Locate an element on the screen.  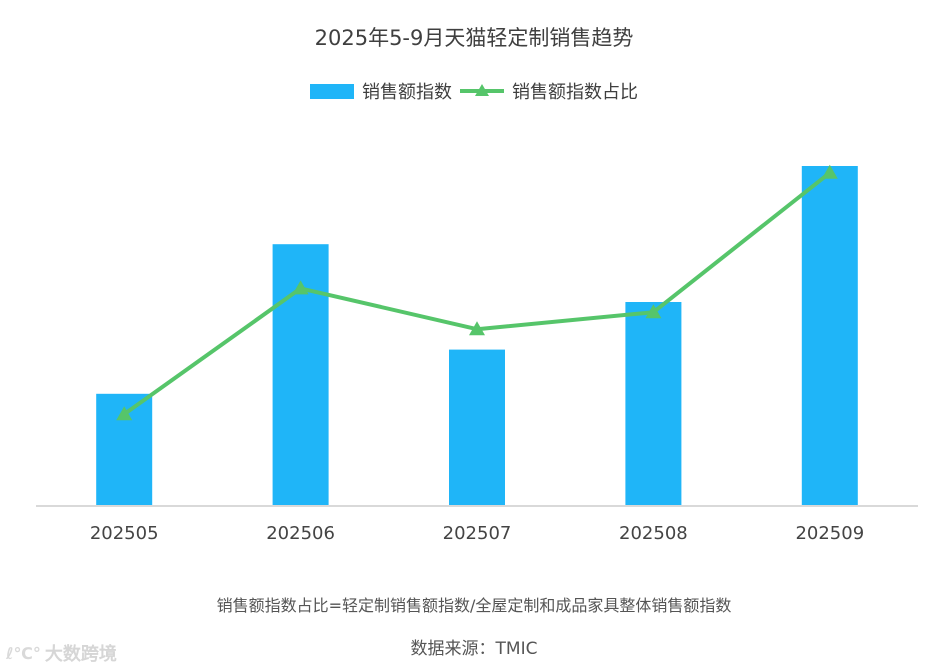
x-tick-label-202509: 202509 is located at coordinates (829, 533).